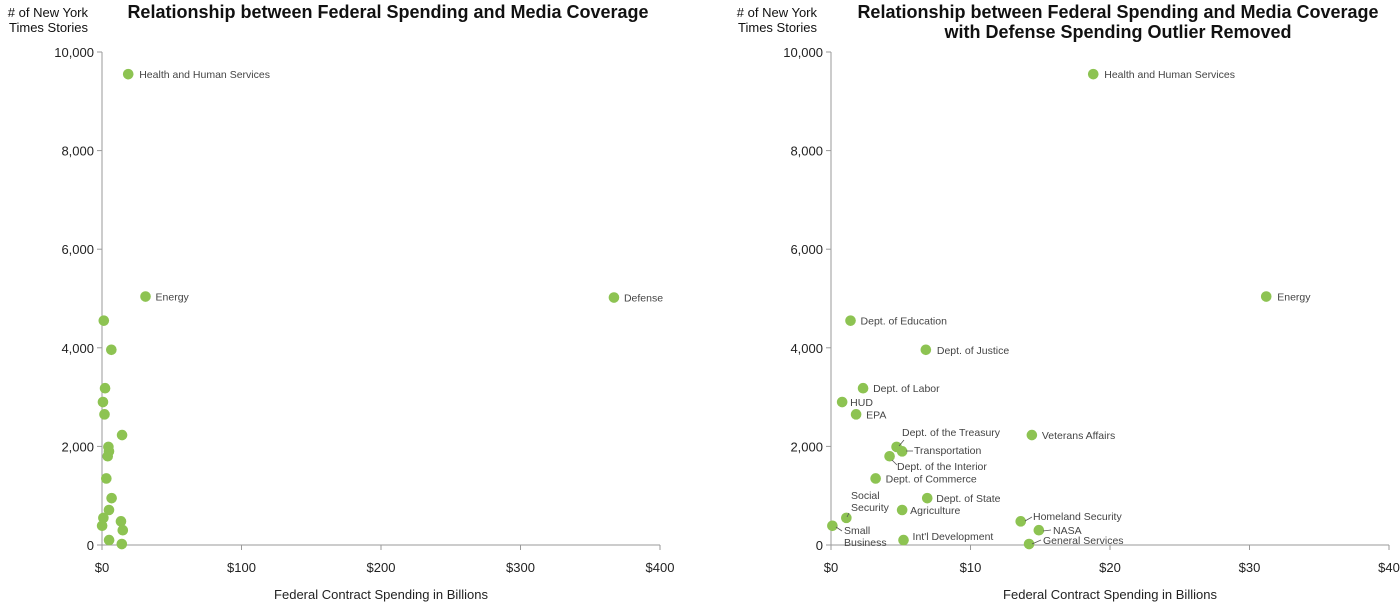  What do you see at coordinates (90, 545) in the screenshot?
I see `left-y-tick-label: 0` at bounding box center [90, 545].